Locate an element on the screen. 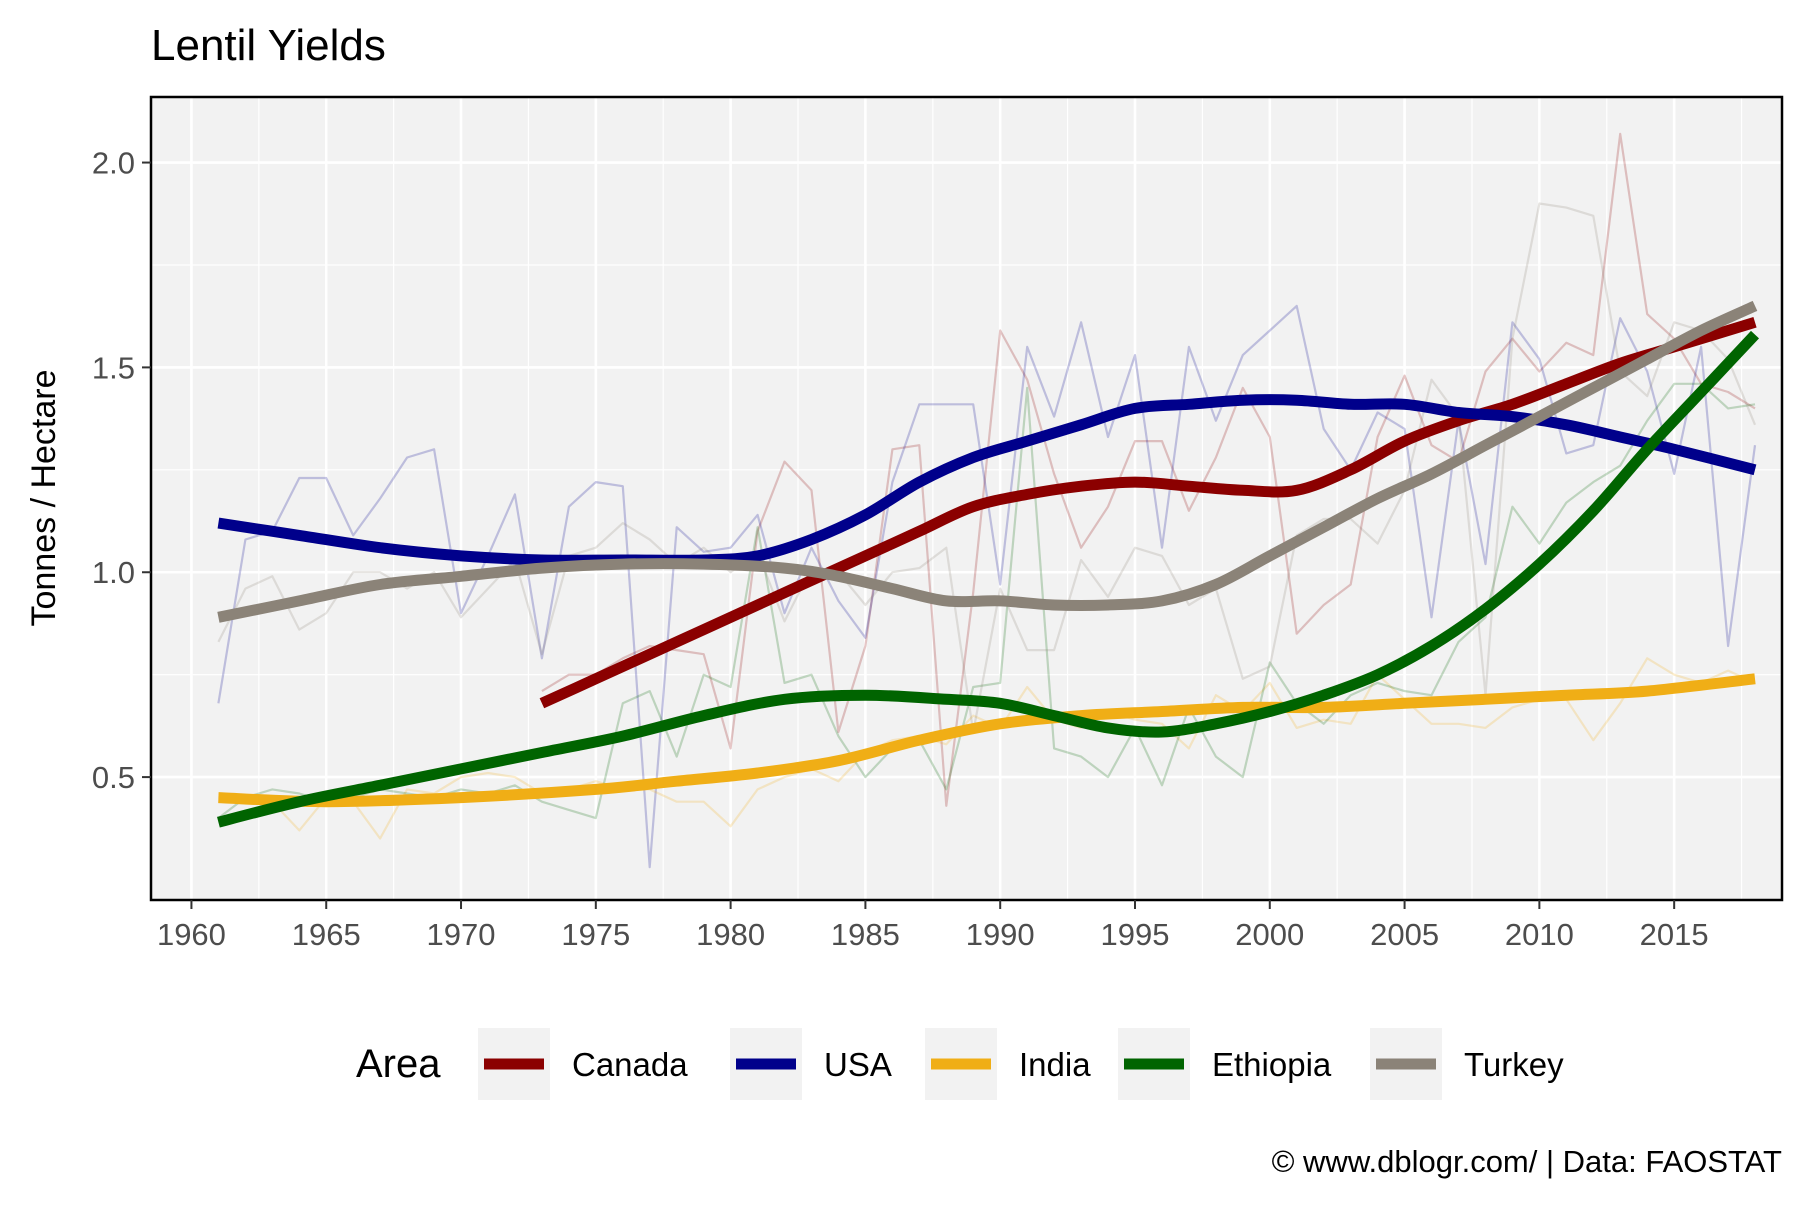  legend-label-india: India is located at coordinates (1055, 1064).